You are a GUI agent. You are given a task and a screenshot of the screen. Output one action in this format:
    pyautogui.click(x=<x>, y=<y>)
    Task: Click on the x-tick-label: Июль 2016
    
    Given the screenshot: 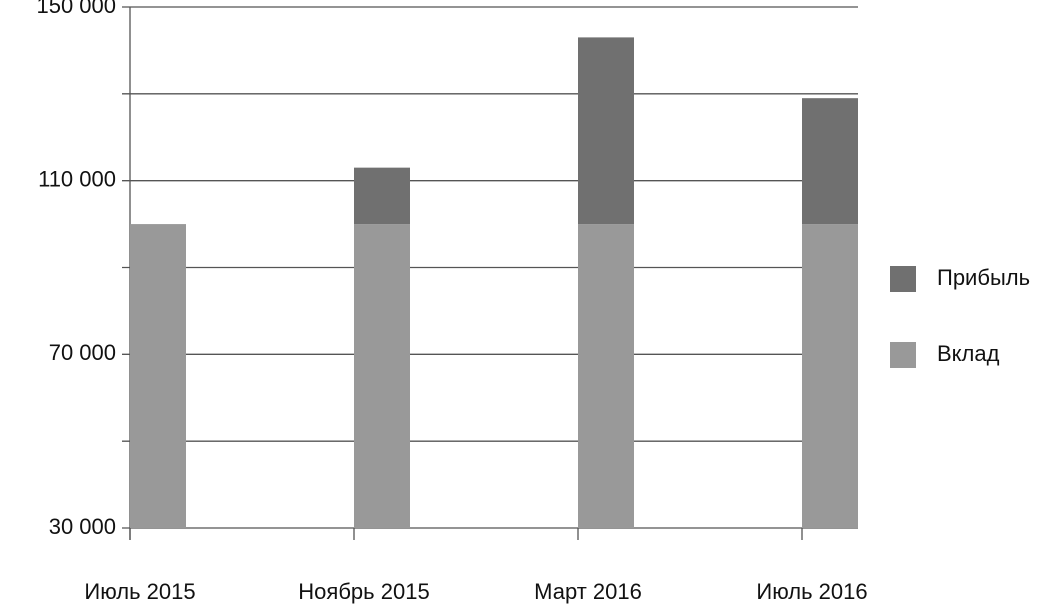 What is the action you would take?
    pyautogui.click(x=811, y=591)
    